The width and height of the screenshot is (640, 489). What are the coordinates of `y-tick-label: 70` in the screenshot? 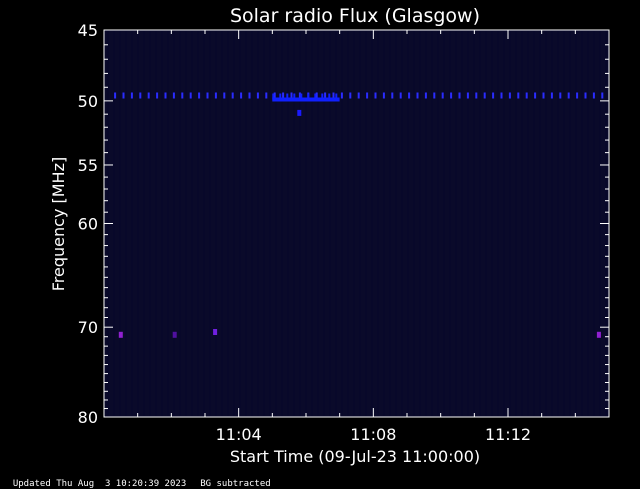 It's located at (88, 327).